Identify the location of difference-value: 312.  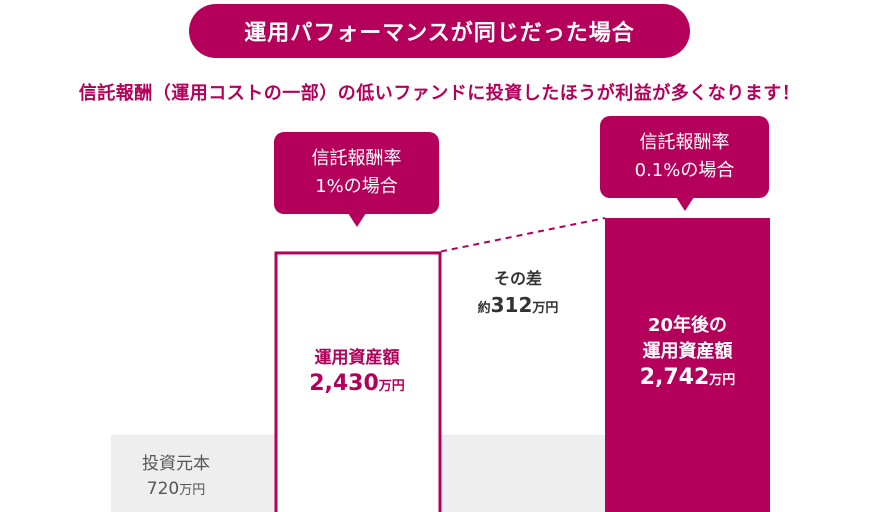
(511, 305).